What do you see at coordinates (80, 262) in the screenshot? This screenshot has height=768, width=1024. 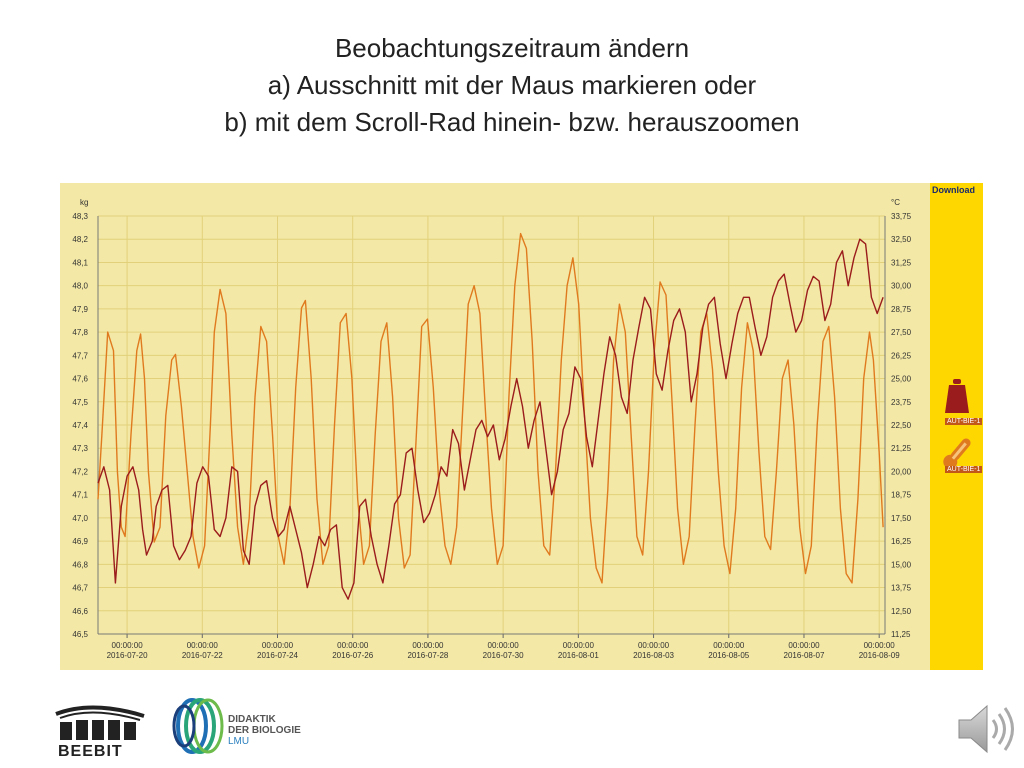 I see `y-tick-label-left: 48,1` at bounding box center [80, 262].